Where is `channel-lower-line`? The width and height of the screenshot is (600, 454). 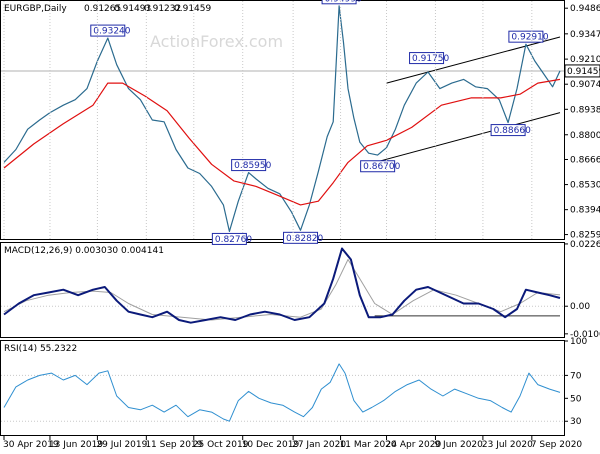 channel-lower-line is located at coordinates (467, 137).